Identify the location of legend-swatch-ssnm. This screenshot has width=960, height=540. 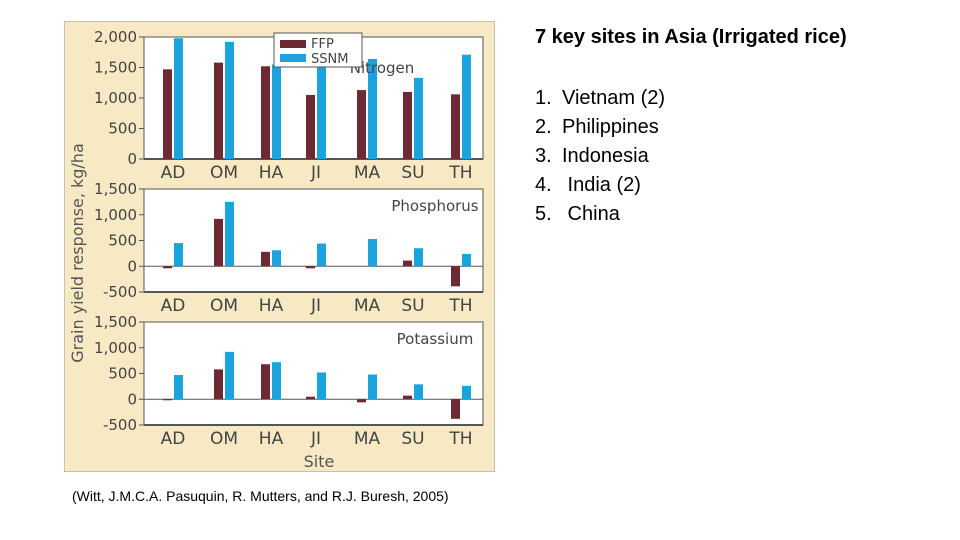
(293, 58).